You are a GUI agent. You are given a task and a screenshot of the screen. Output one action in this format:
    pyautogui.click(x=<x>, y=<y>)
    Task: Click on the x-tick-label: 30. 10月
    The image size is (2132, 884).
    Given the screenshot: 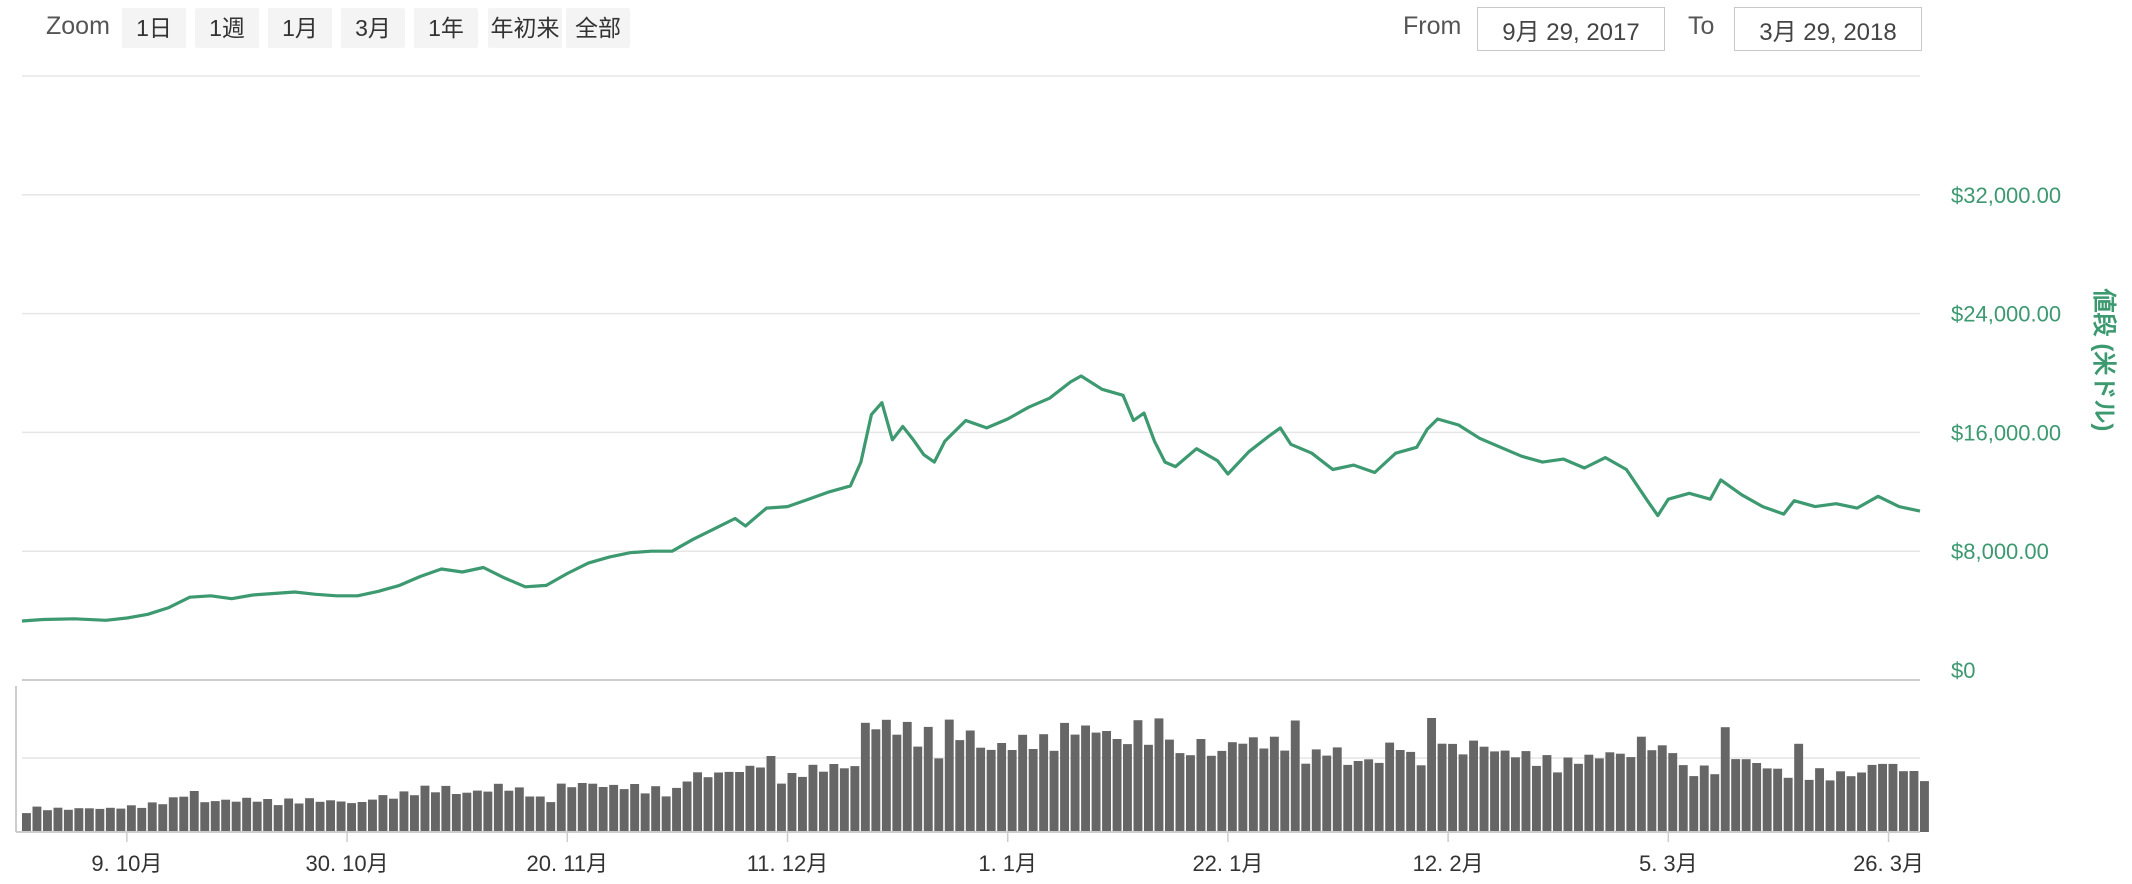 What is the action you would take?
    pyautogui.click(x=346, y=863)
    